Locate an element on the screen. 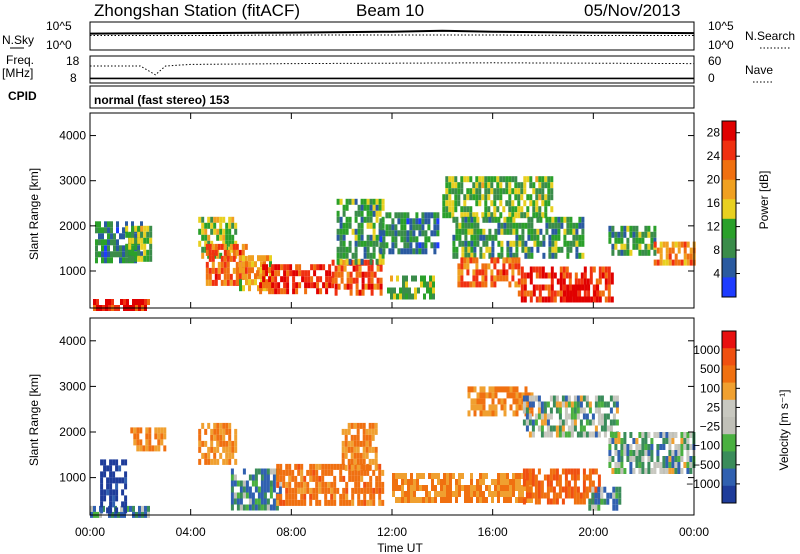 The height and width of the screenshot is (554, 800). nsky-label: N.Sky is located at coordinates (18, 40).